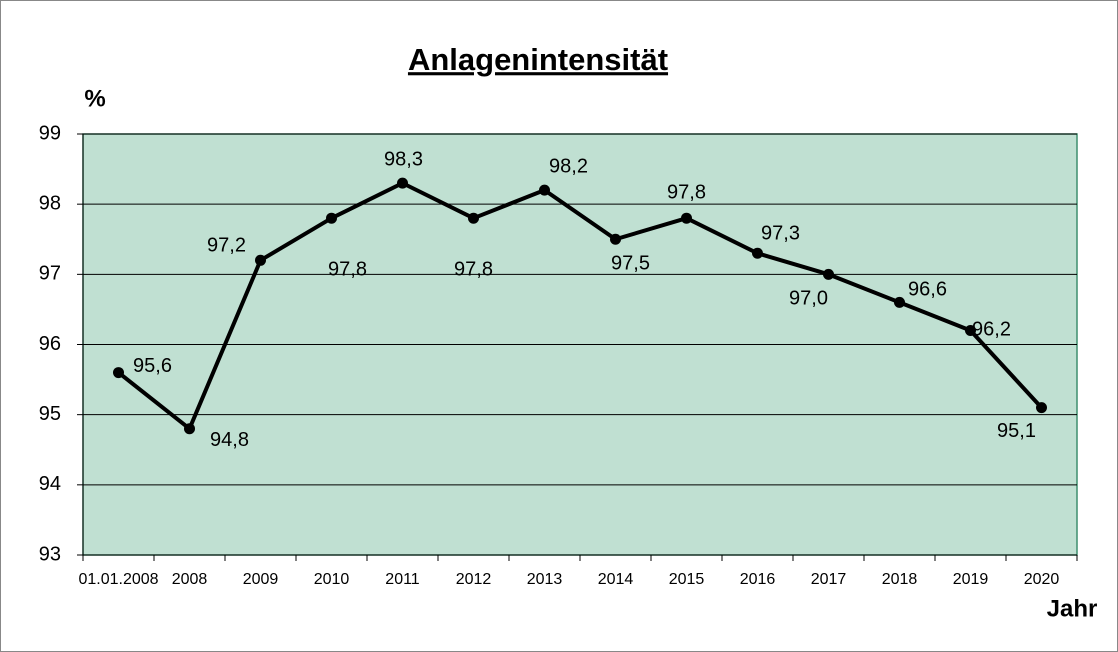 This screenshot has width=1118, height=652. I want to click on x-tick-label: 01.01.2008, so click(118, 579).